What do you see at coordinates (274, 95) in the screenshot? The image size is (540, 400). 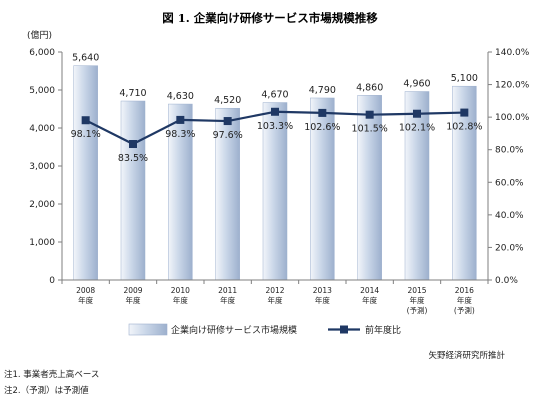 I see `bar-value-label: 4,670` at bounding box center [274, 95].